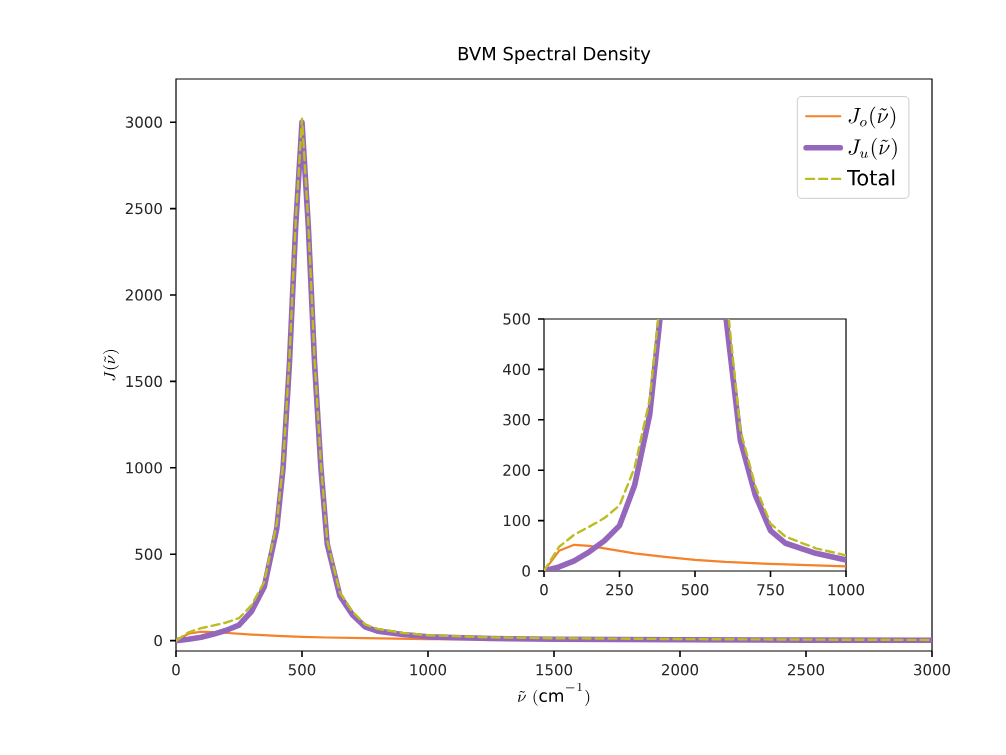 This screenshot has width=1006, height=755. What do you see at coordinates (871, 177) in the screenshot?
I see `legend-label: Total` at bounding box center [871, 177].